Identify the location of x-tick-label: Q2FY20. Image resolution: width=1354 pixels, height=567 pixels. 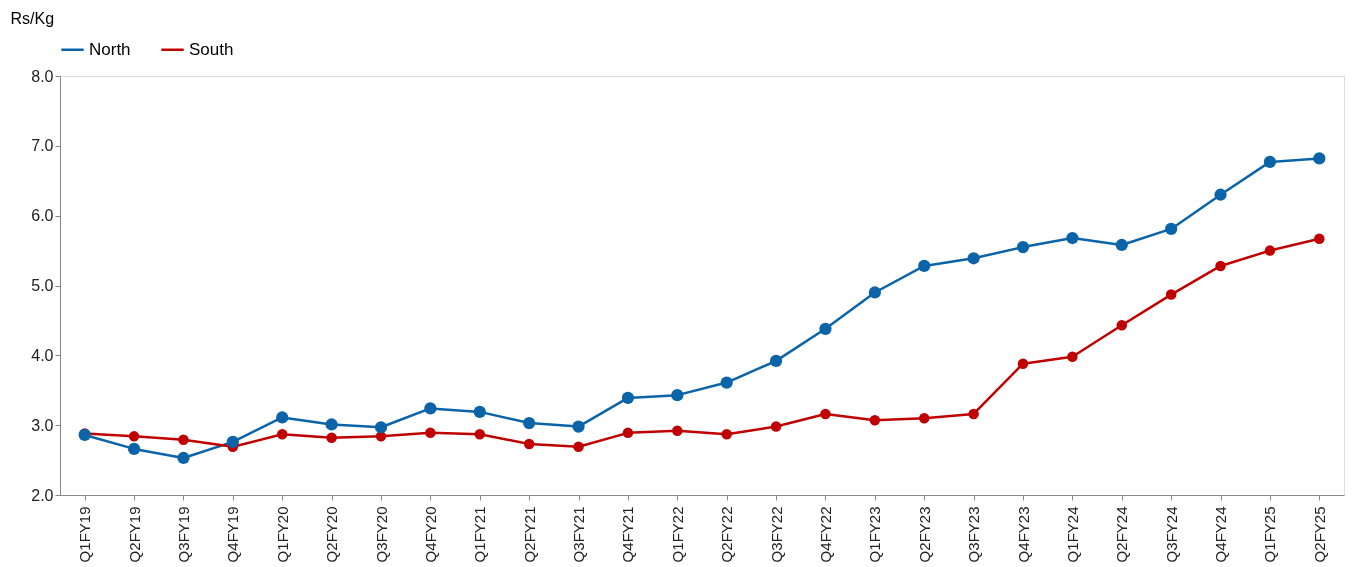
(332, 534).